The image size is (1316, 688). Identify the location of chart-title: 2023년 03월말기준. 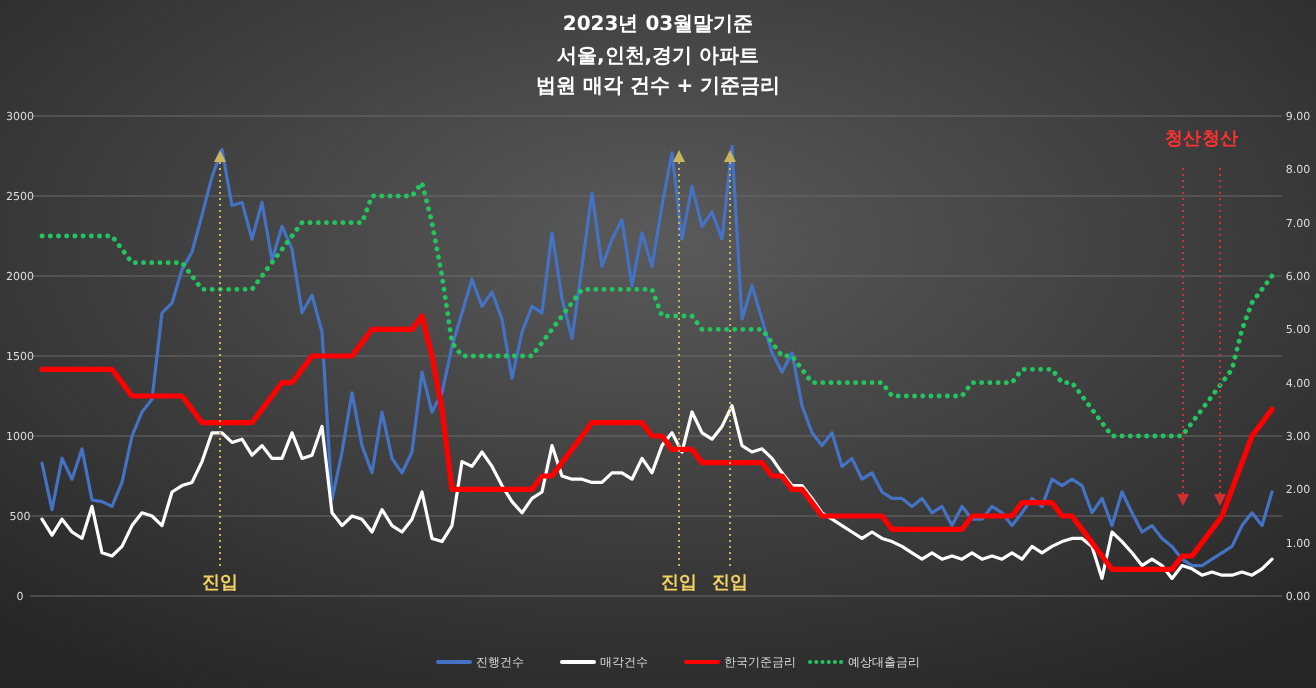
(658, 25).